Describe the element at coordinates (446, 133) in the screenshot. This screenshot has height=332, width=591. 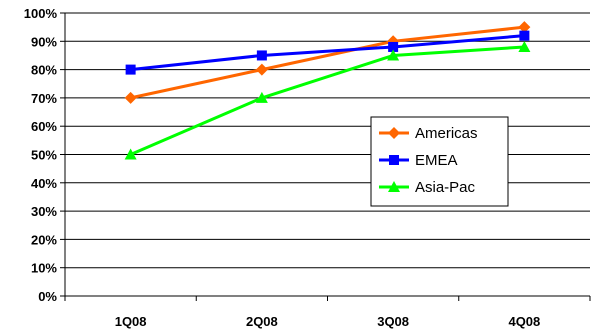
I see `legend-label: Americas` at that location.